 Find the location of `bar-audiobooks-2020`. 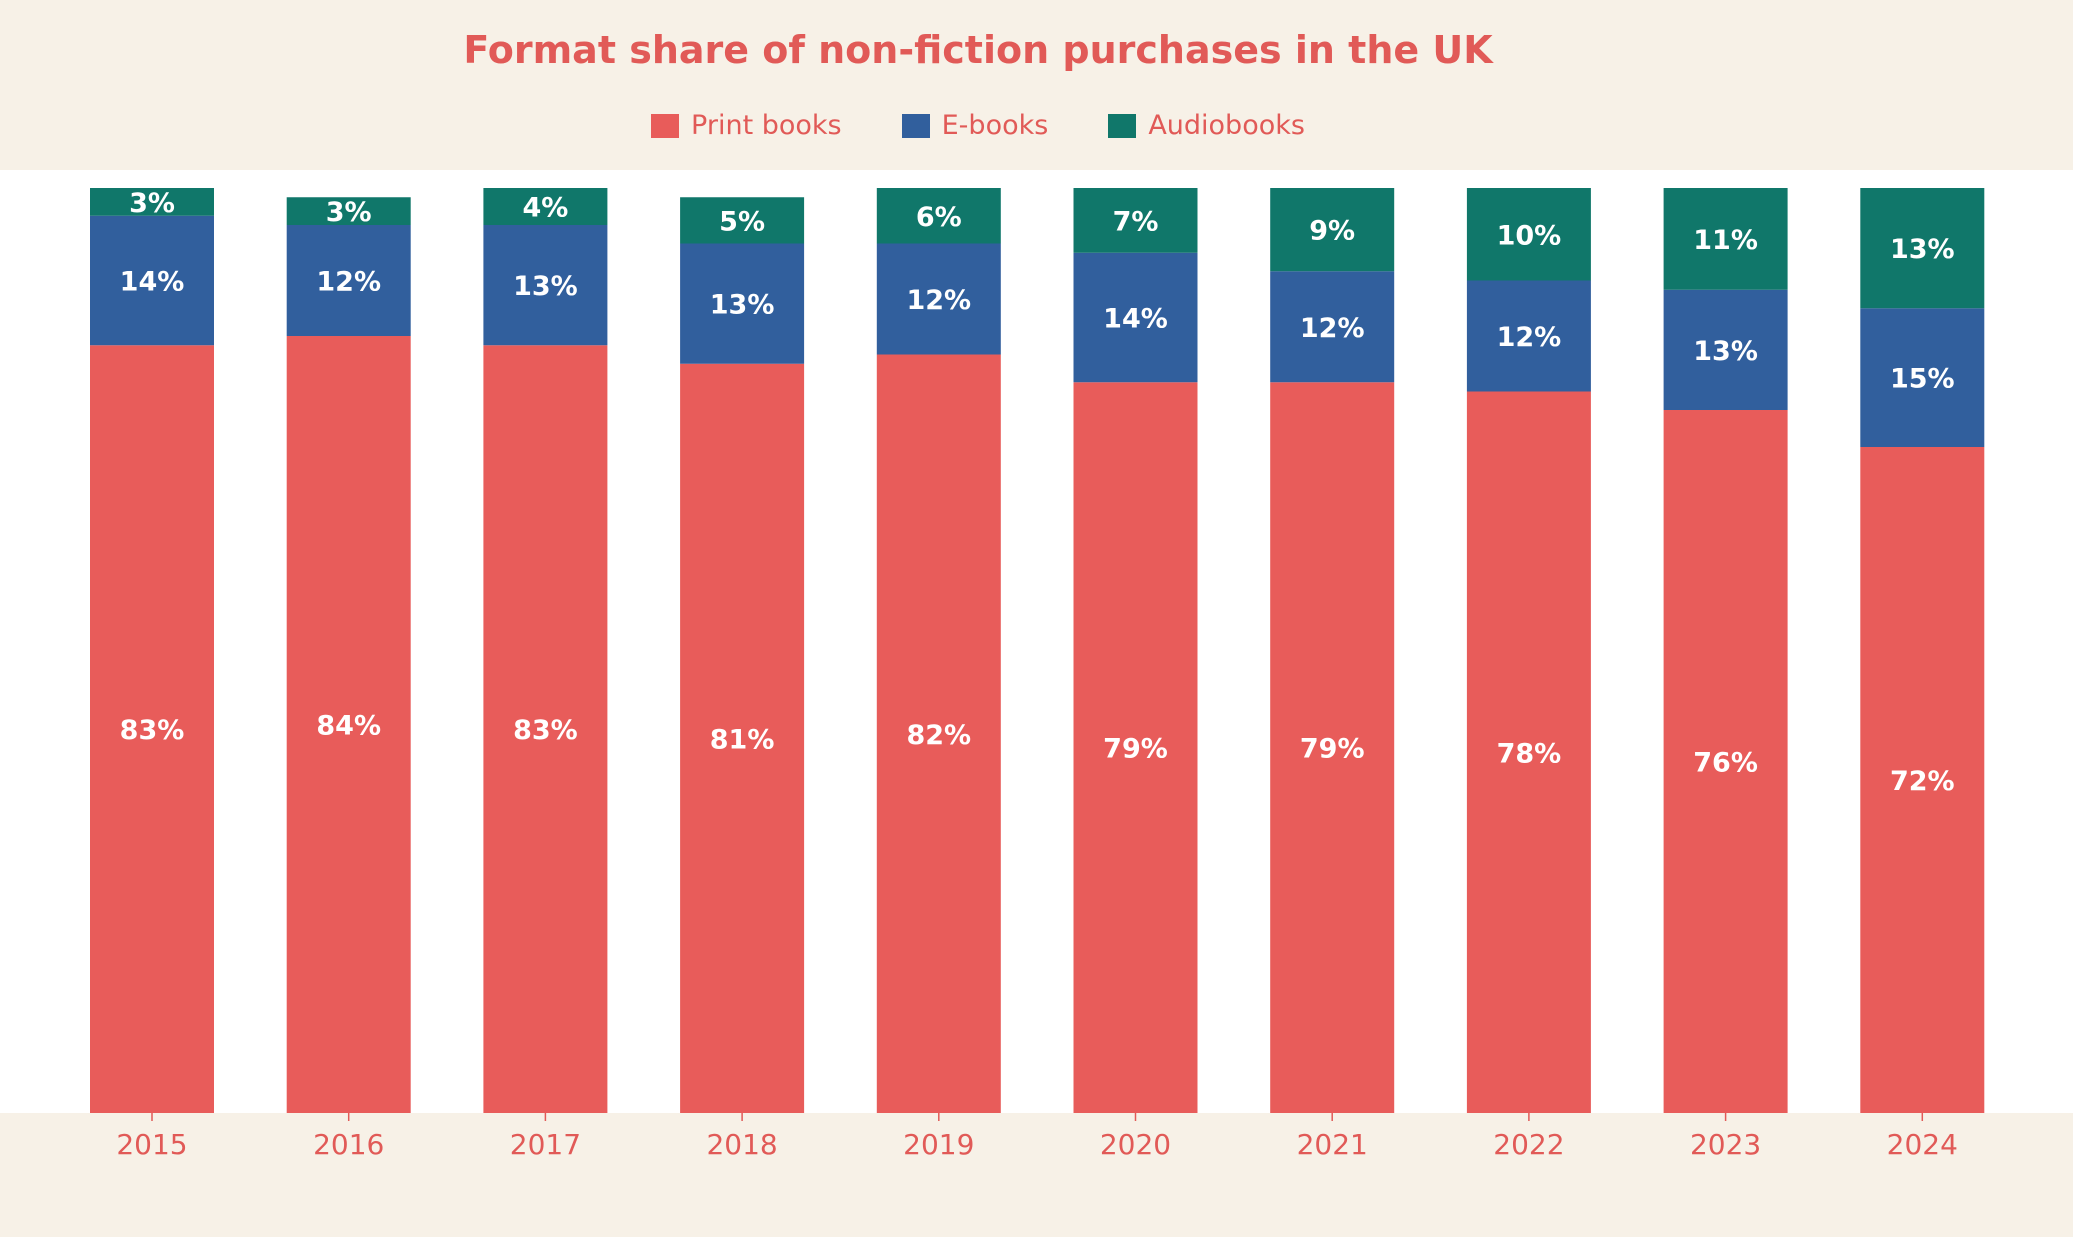

bar-audiobooks-2020 is located at coordinates (1135, 220).